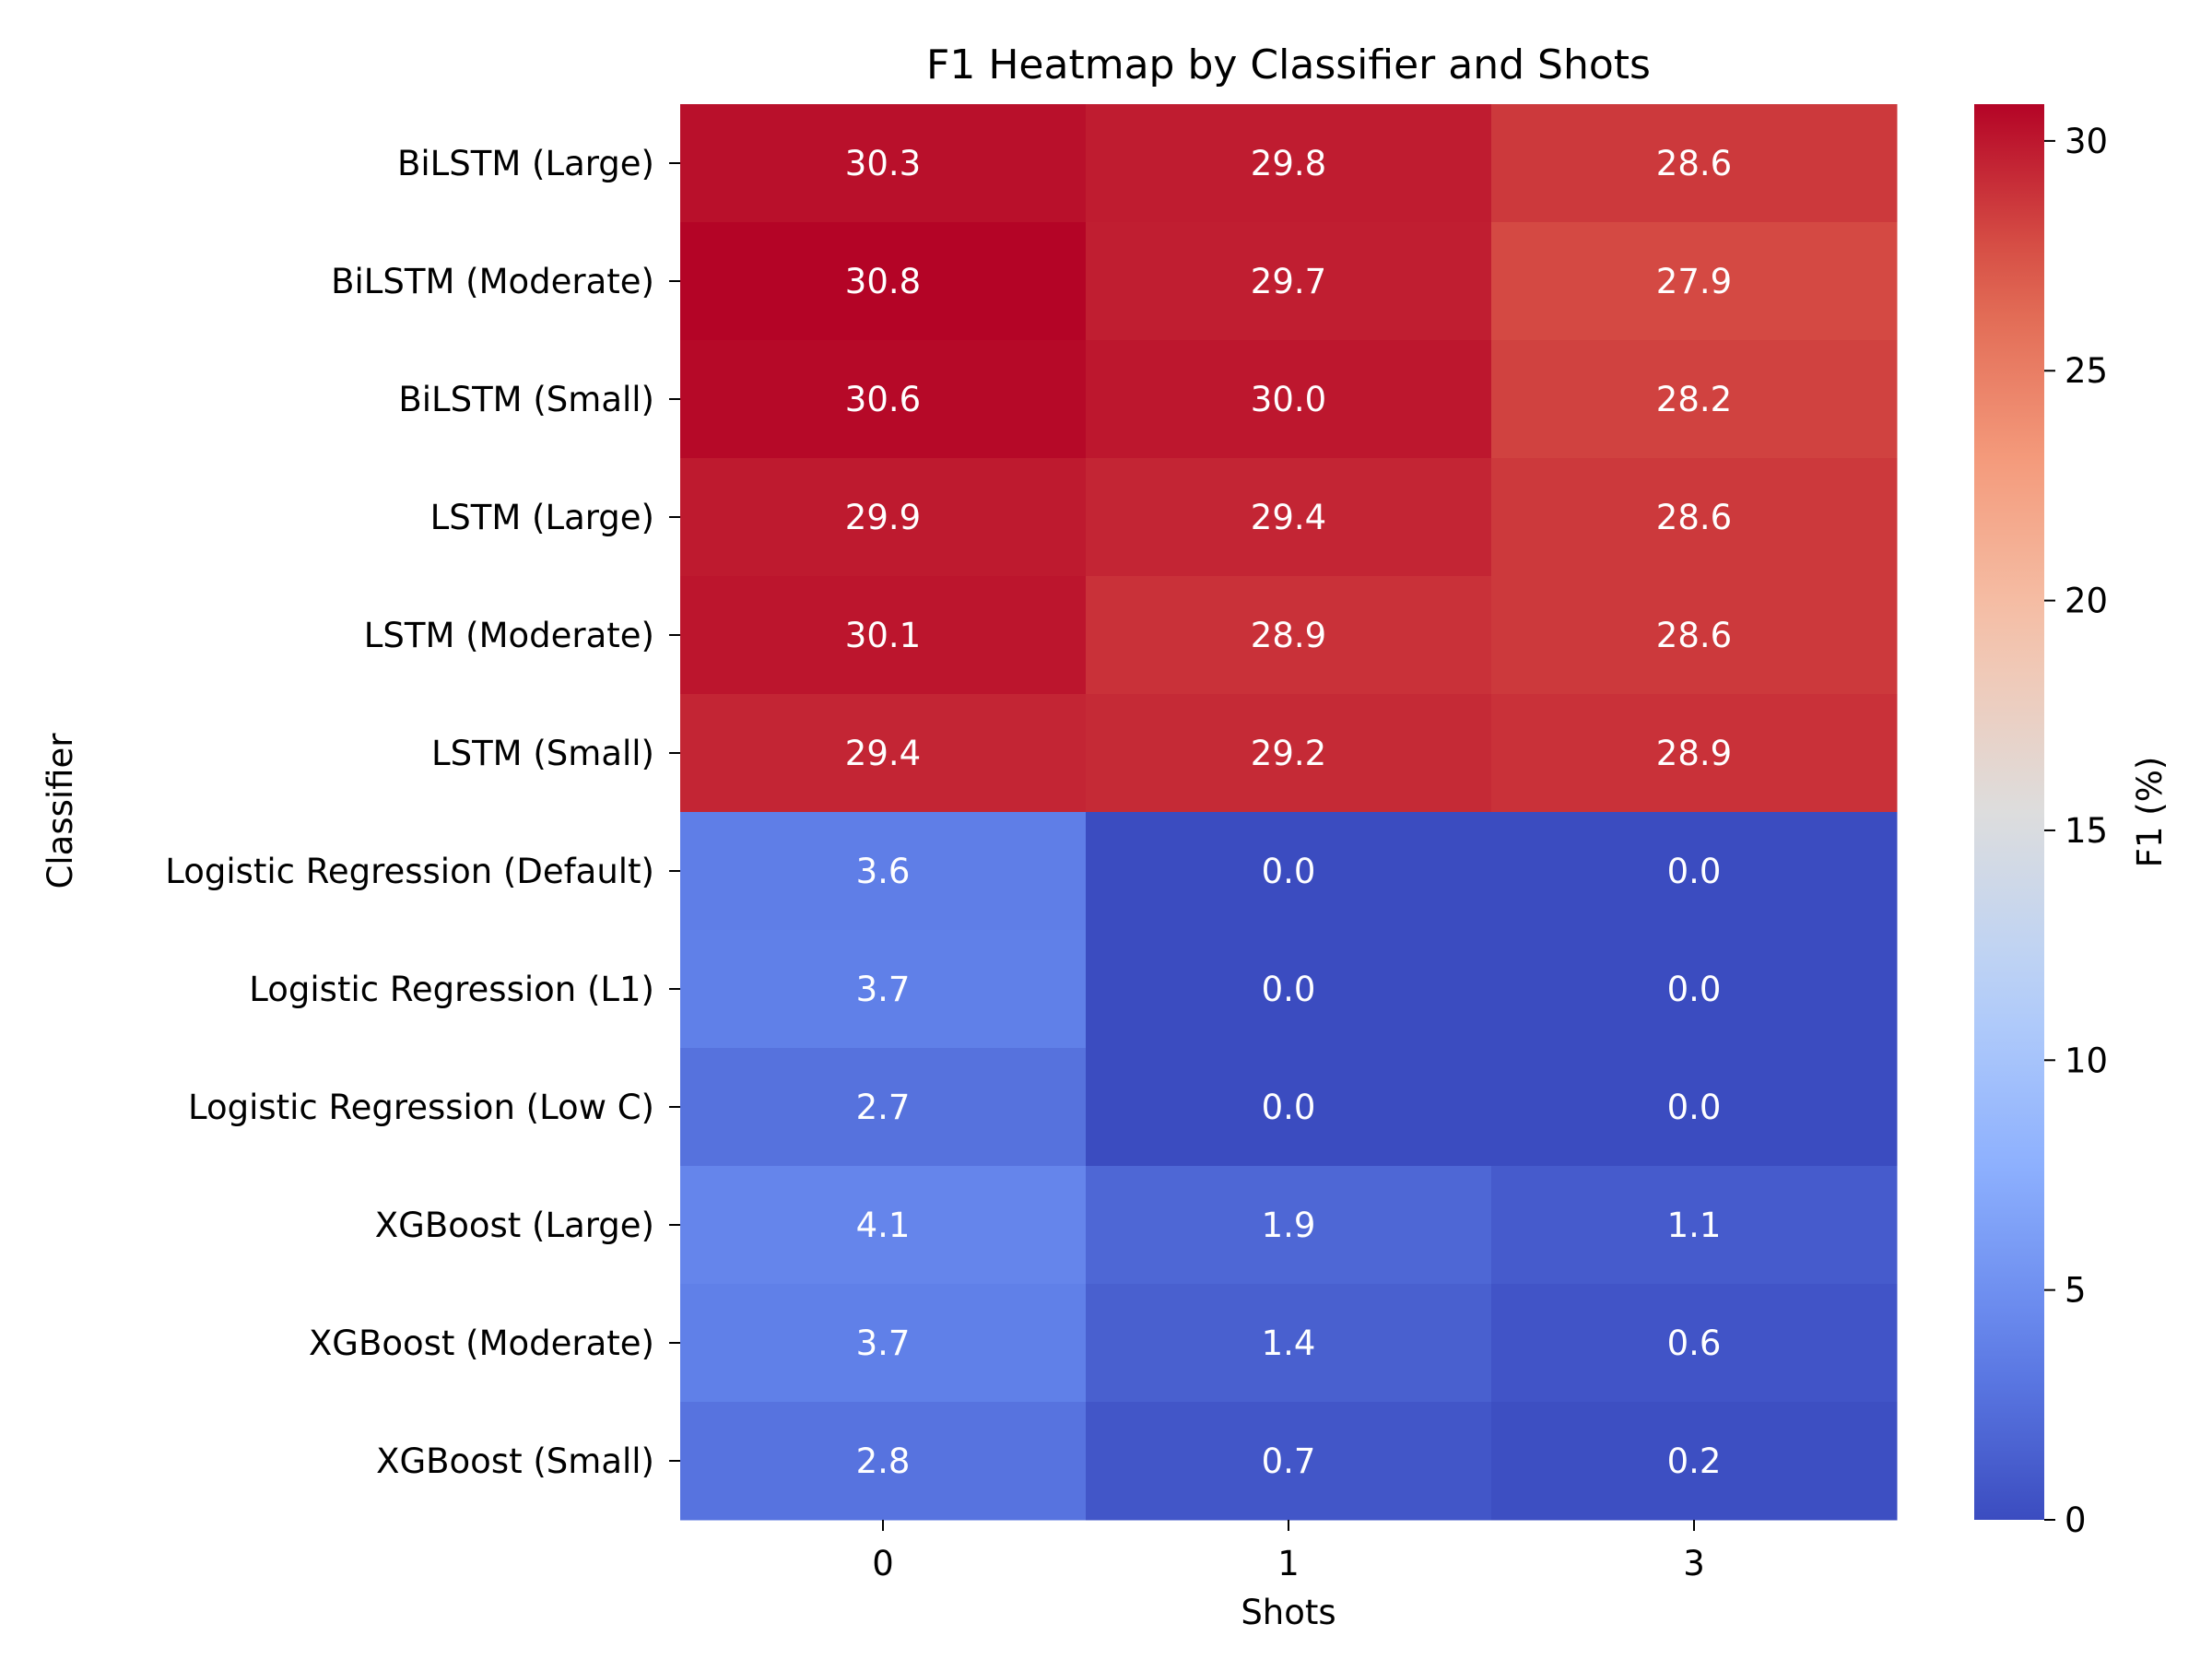 This screenshot has height=1659, width=2212. I want to click on colorbar-tick-label: 20, so click(2086, 601).